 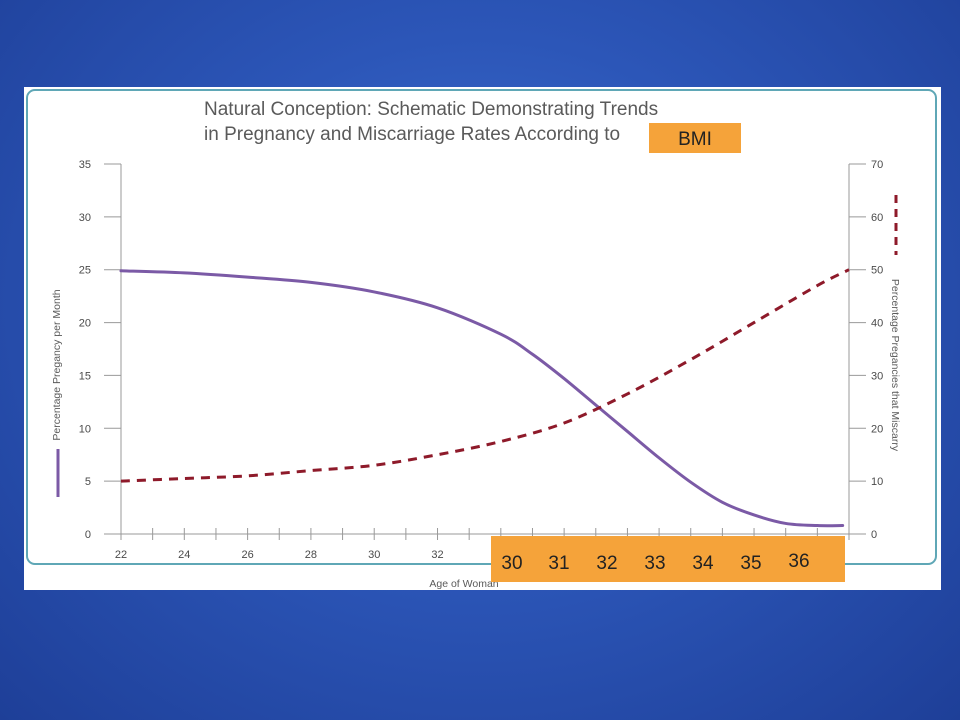 I want to click on x-tick-label: 32, so click(x=437, y=555).